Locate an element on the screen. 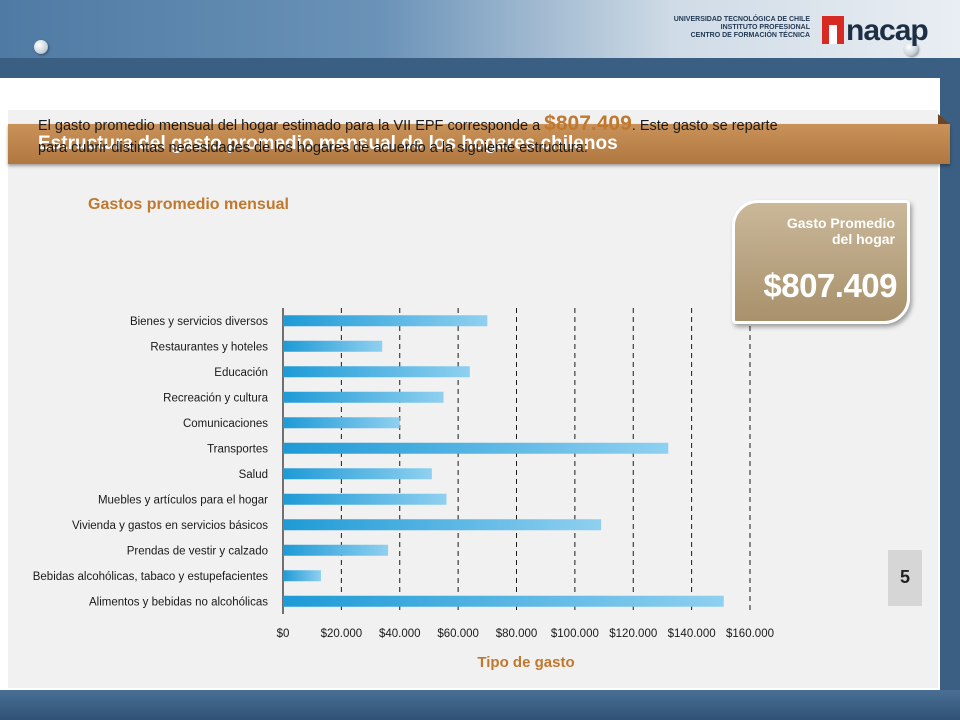  category-label: Recreación y cultura is located at coordinates (215, 398).